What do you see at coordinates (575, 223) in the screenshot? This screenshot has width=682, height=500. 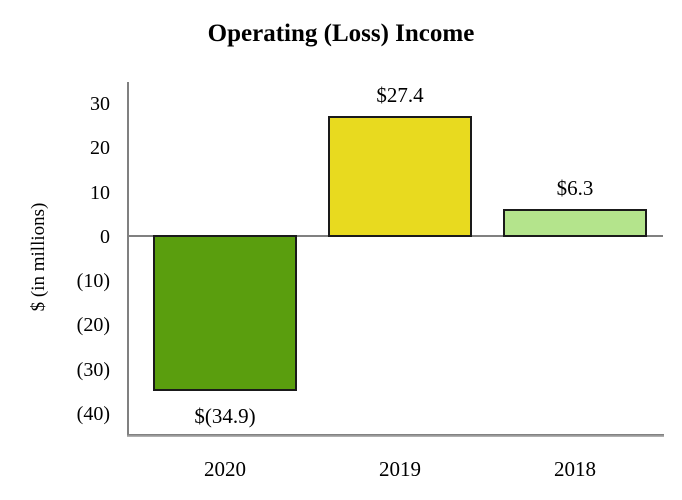 I see `bar-2018` at bounding box center [575, 223].